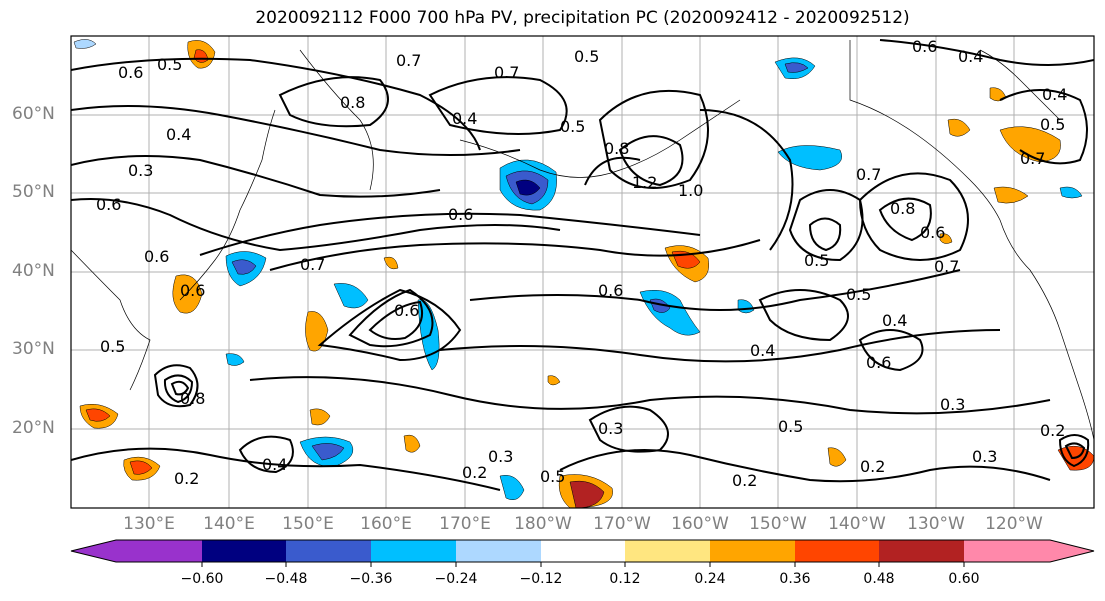 Image resolution: width=1105 pixels, height=601 pixels. Describe the element at coordinates (33, 428) in the screenshot. I see `lat-label: 20°N` at that location.